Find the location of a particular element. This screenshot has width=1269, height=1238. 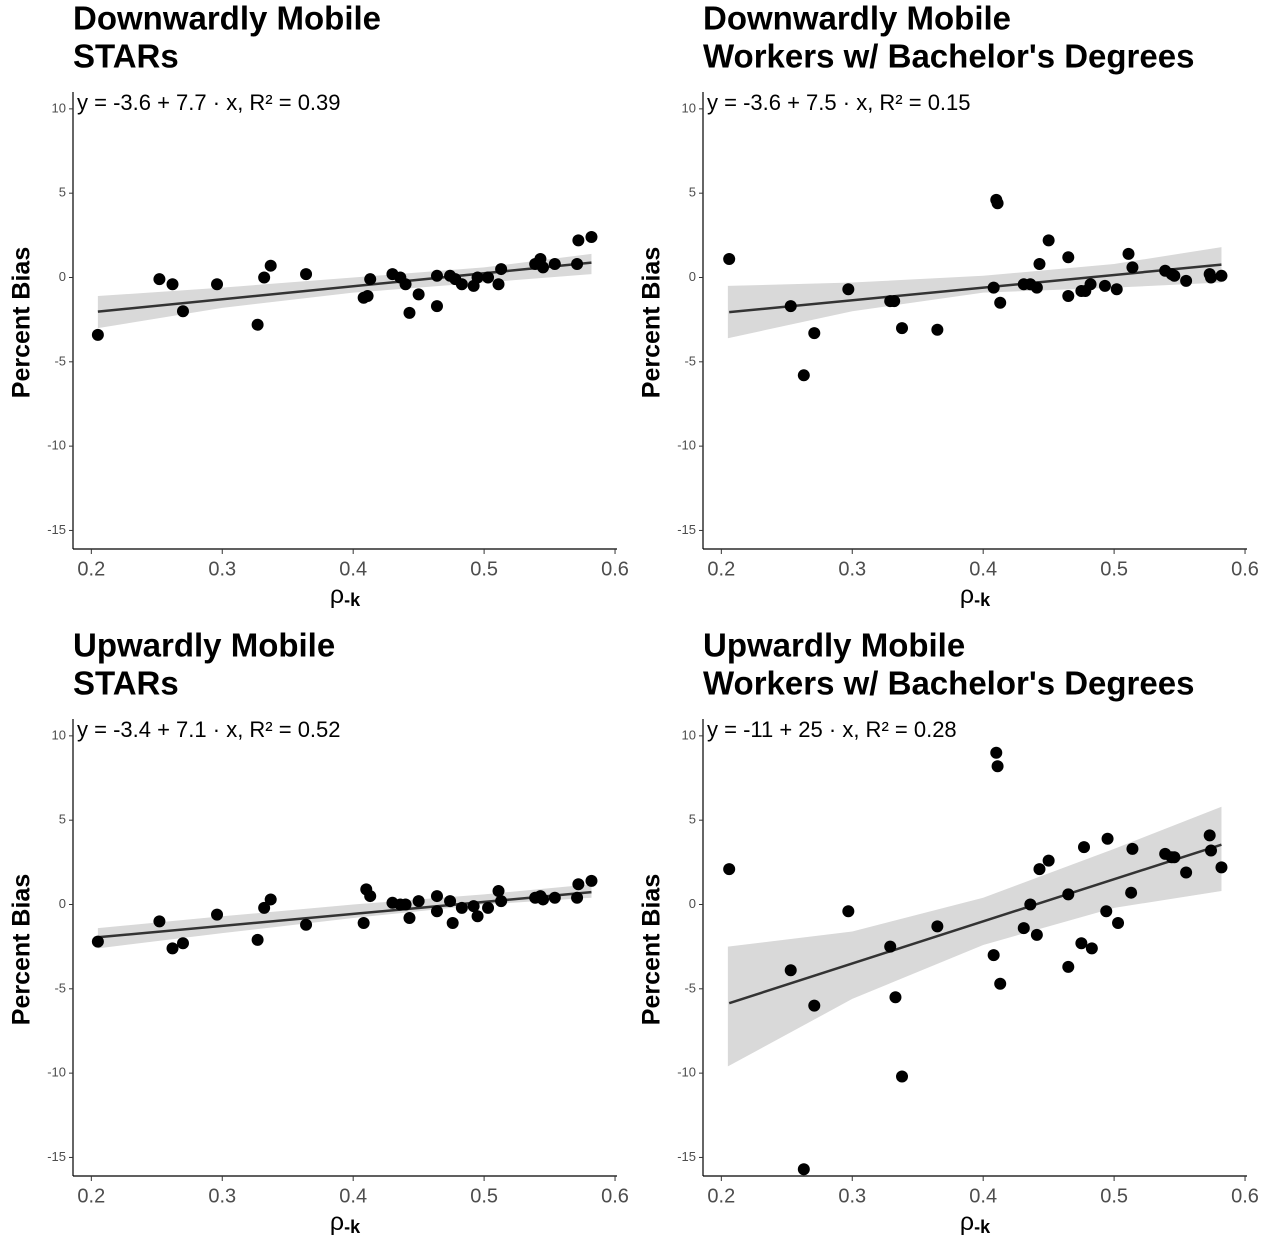

x-tick-label: 0.4 is located at coordinates (983, 1196).